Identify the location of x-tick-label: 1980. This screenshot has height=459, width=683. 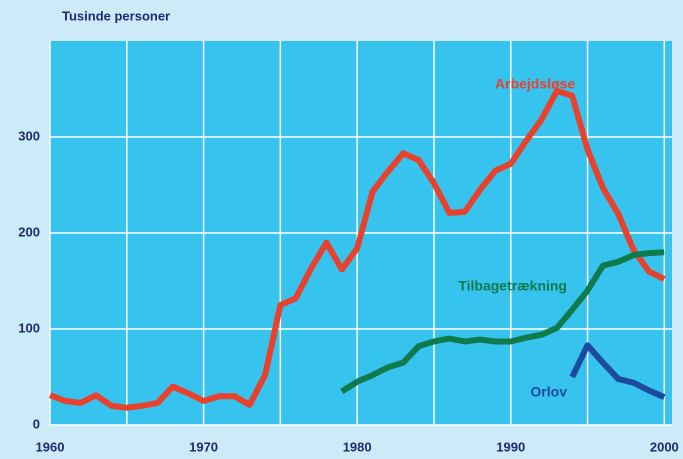
(357, 446).